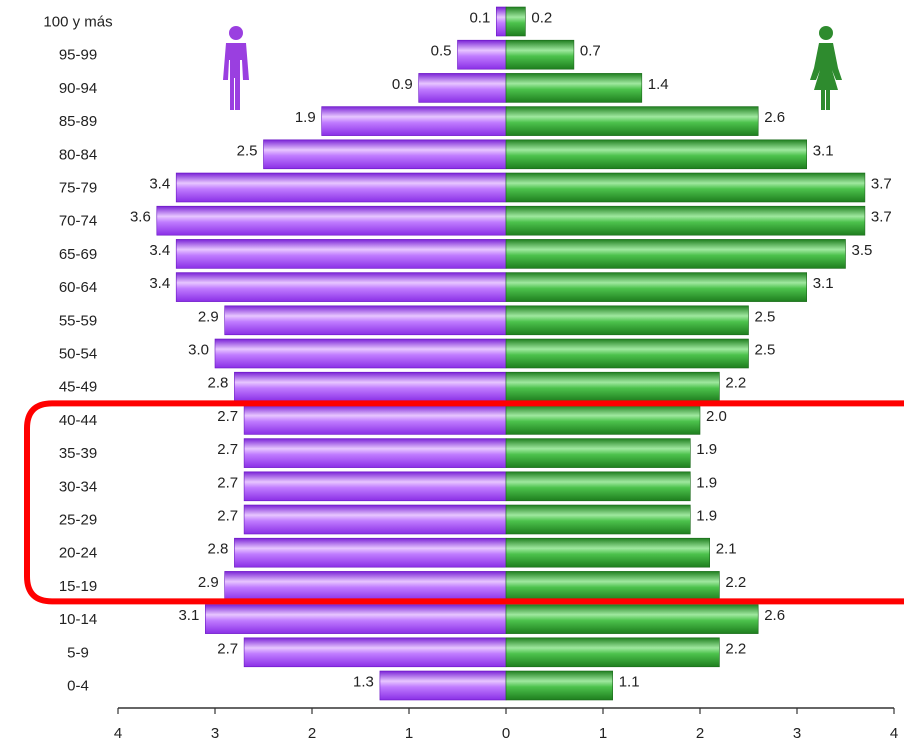 This screenshot has height=750, width=904. What do you see at coordinates (479, 18) in the screenshot?
I see `male-value-label: 0.1` at bounding box center [479, 18].